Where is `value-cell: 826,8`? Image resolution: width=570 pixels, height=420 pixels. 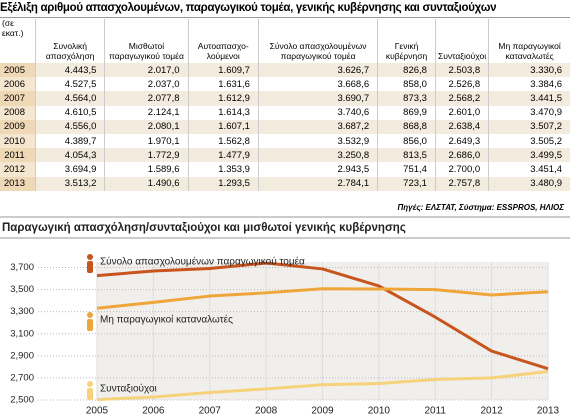 value-cell: 826,8 is located at coordinates (406, 70).